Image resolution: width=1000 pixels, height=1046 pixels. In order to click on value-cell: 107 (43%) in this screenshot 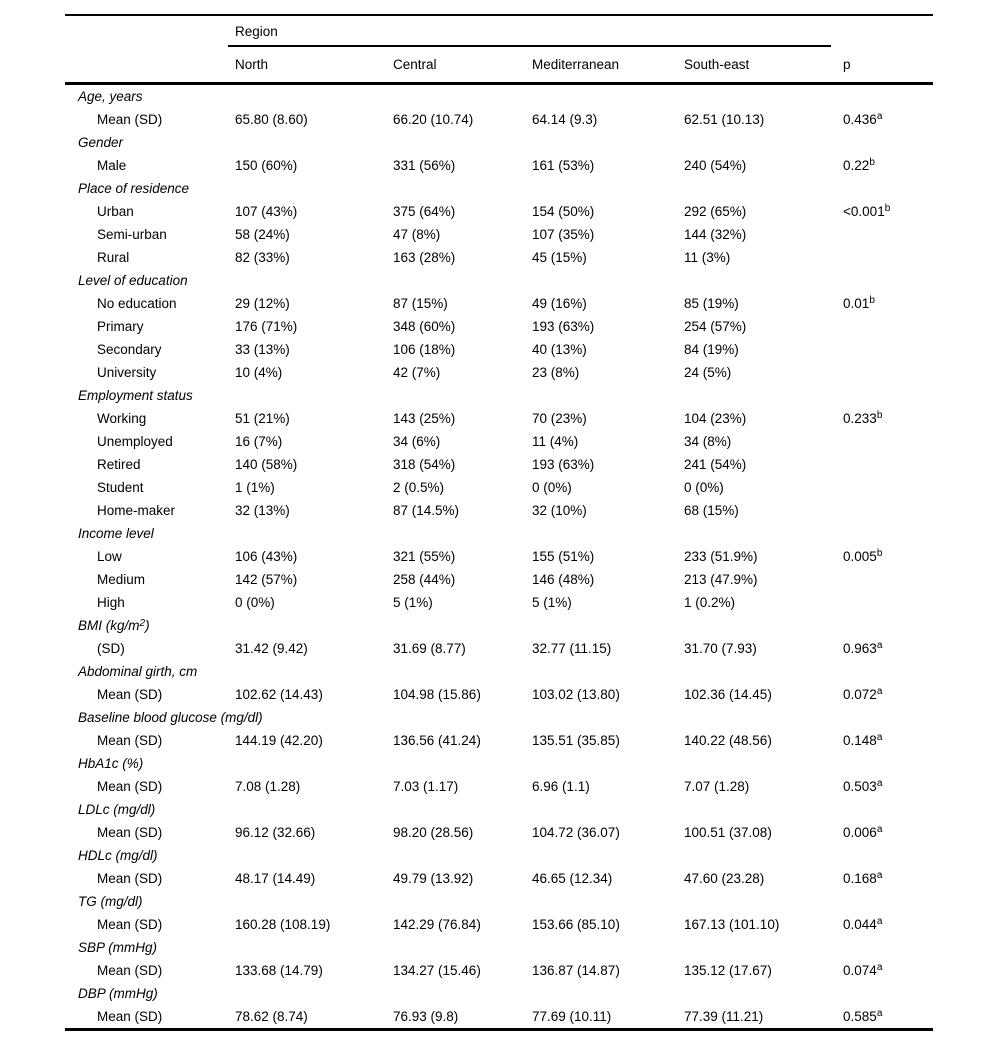, I will do `click(266, 211)`.